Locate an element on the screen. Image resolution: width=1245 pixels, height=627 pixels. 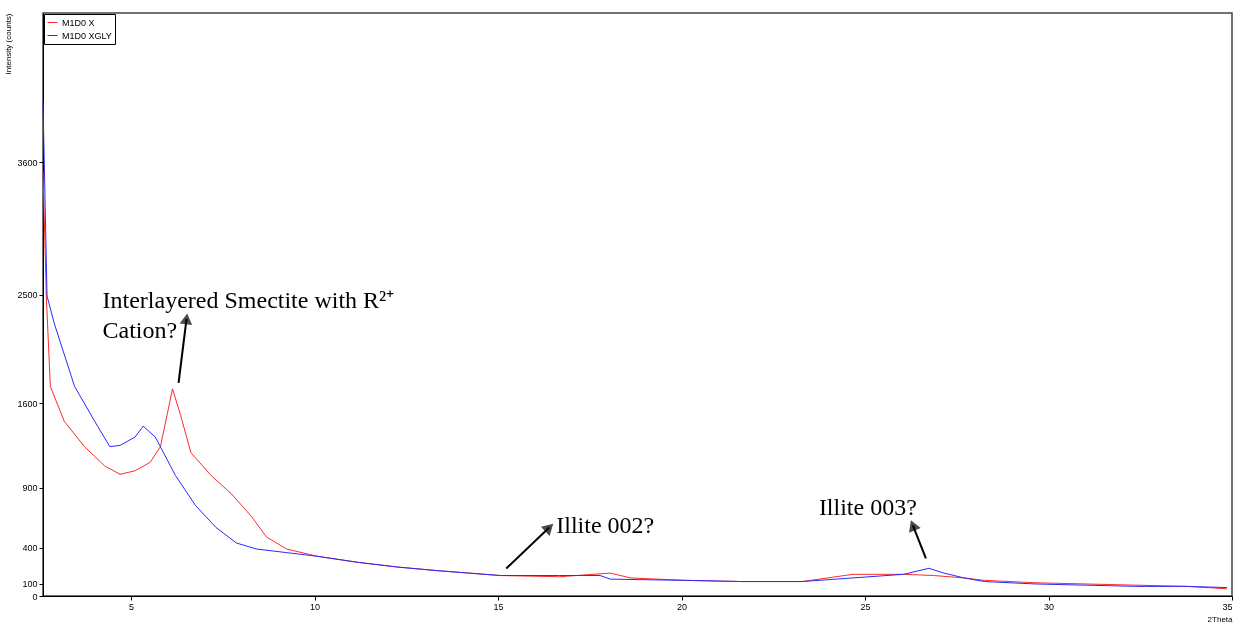
annotation: Illite 002? is located at coordinates (605, 524).